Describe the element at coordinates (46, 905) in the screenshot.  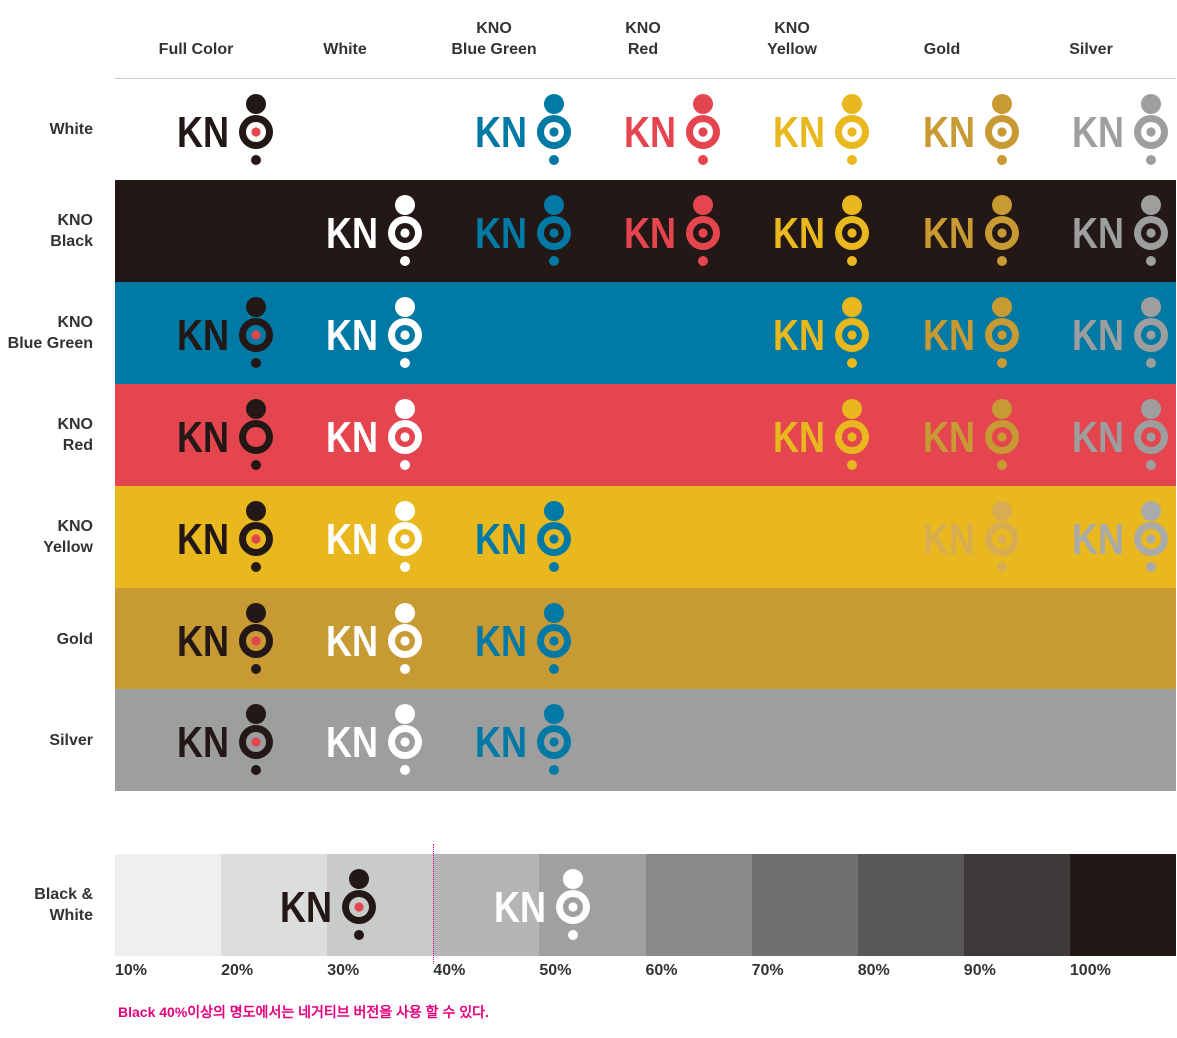
I see `row-label-black-white: Black & White` at that location.